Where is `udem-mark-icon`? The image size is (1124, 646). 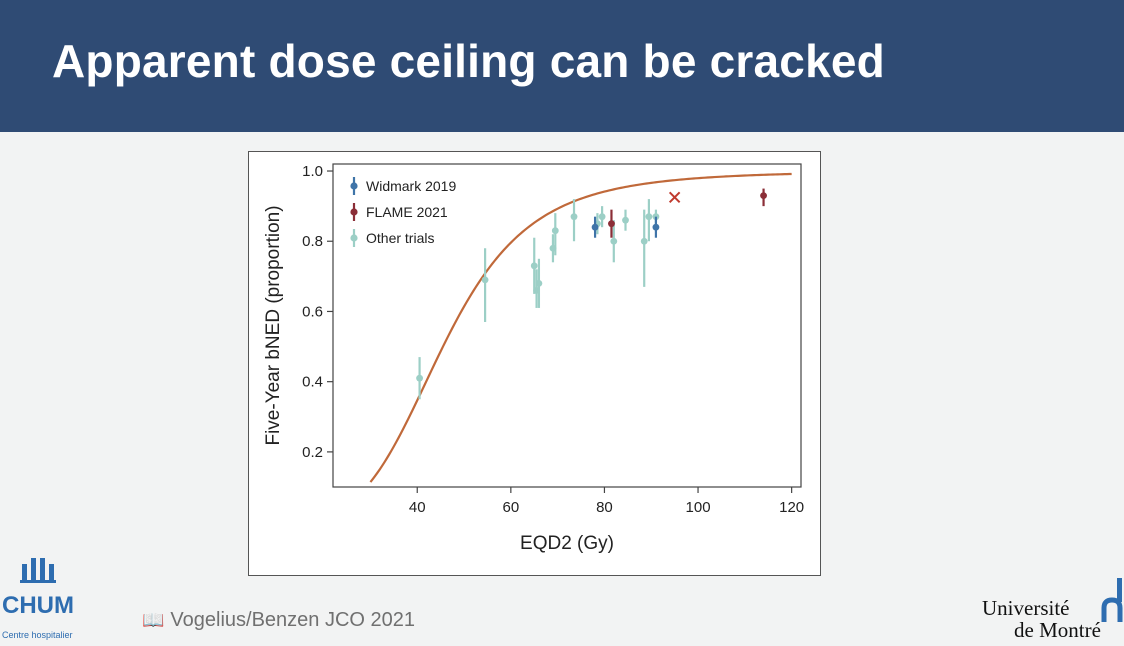 udem-mark-icon is located at coordinates (1112, 600).